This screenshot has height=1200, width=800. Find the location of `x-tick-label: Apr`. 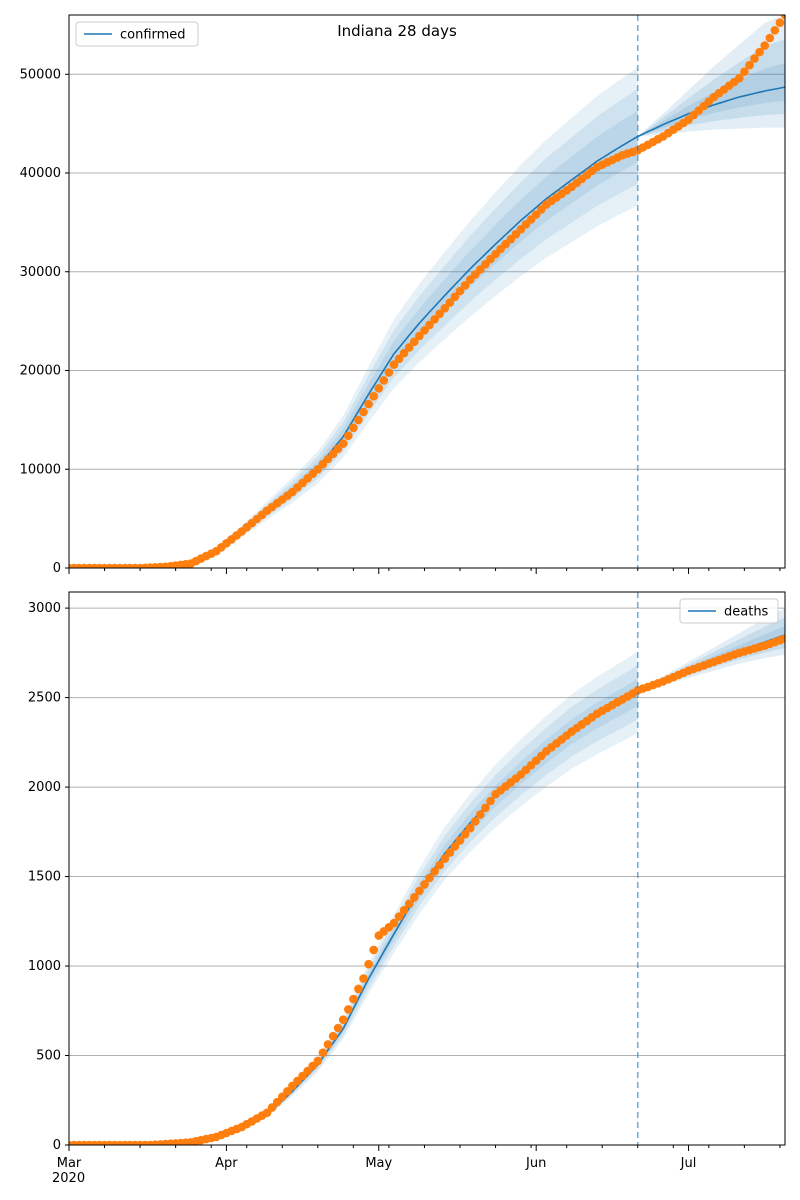

x-tick-label: Apr is located at coordinates (226, 1163).